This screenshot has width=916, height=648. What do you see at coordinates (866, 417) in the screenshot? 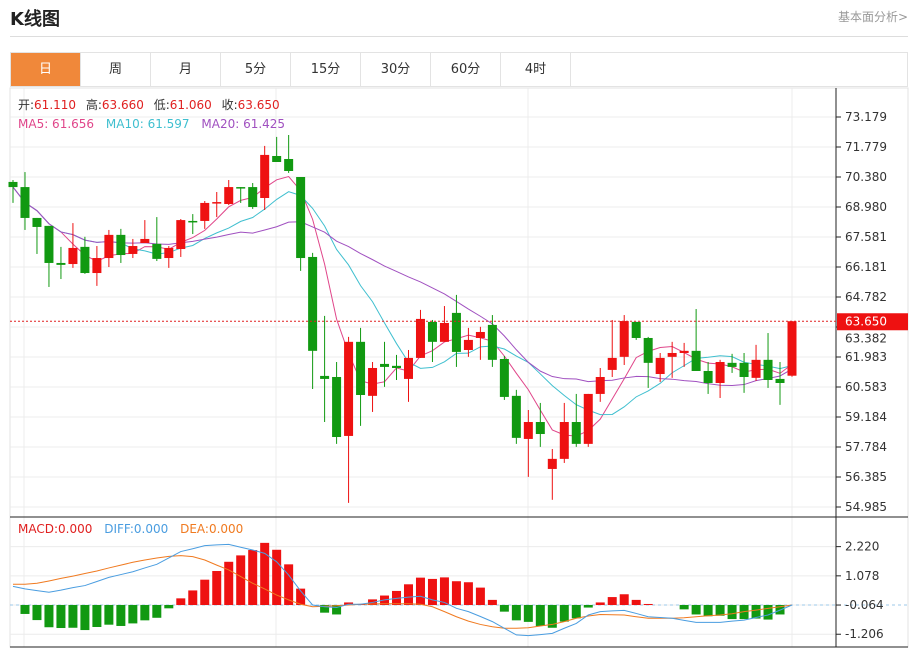
I see `y-tick-label: 59.184` at bounding box center [866, 417].